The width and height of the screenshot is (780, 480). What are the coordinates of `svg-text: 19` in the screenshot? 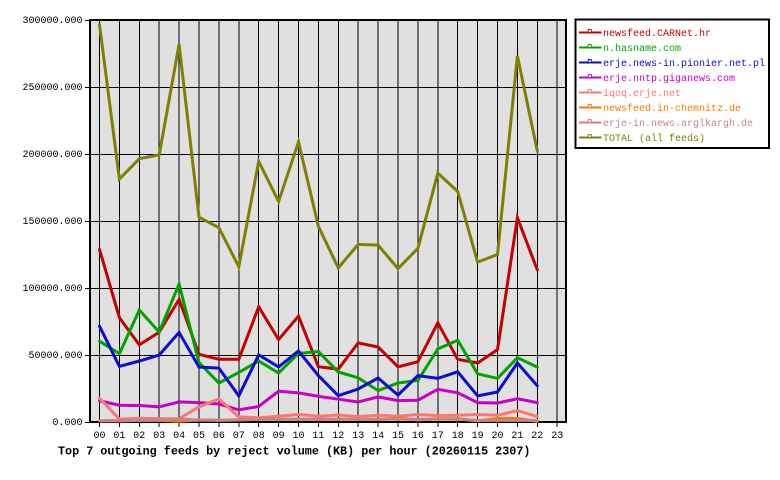 It's located at (478, 436).